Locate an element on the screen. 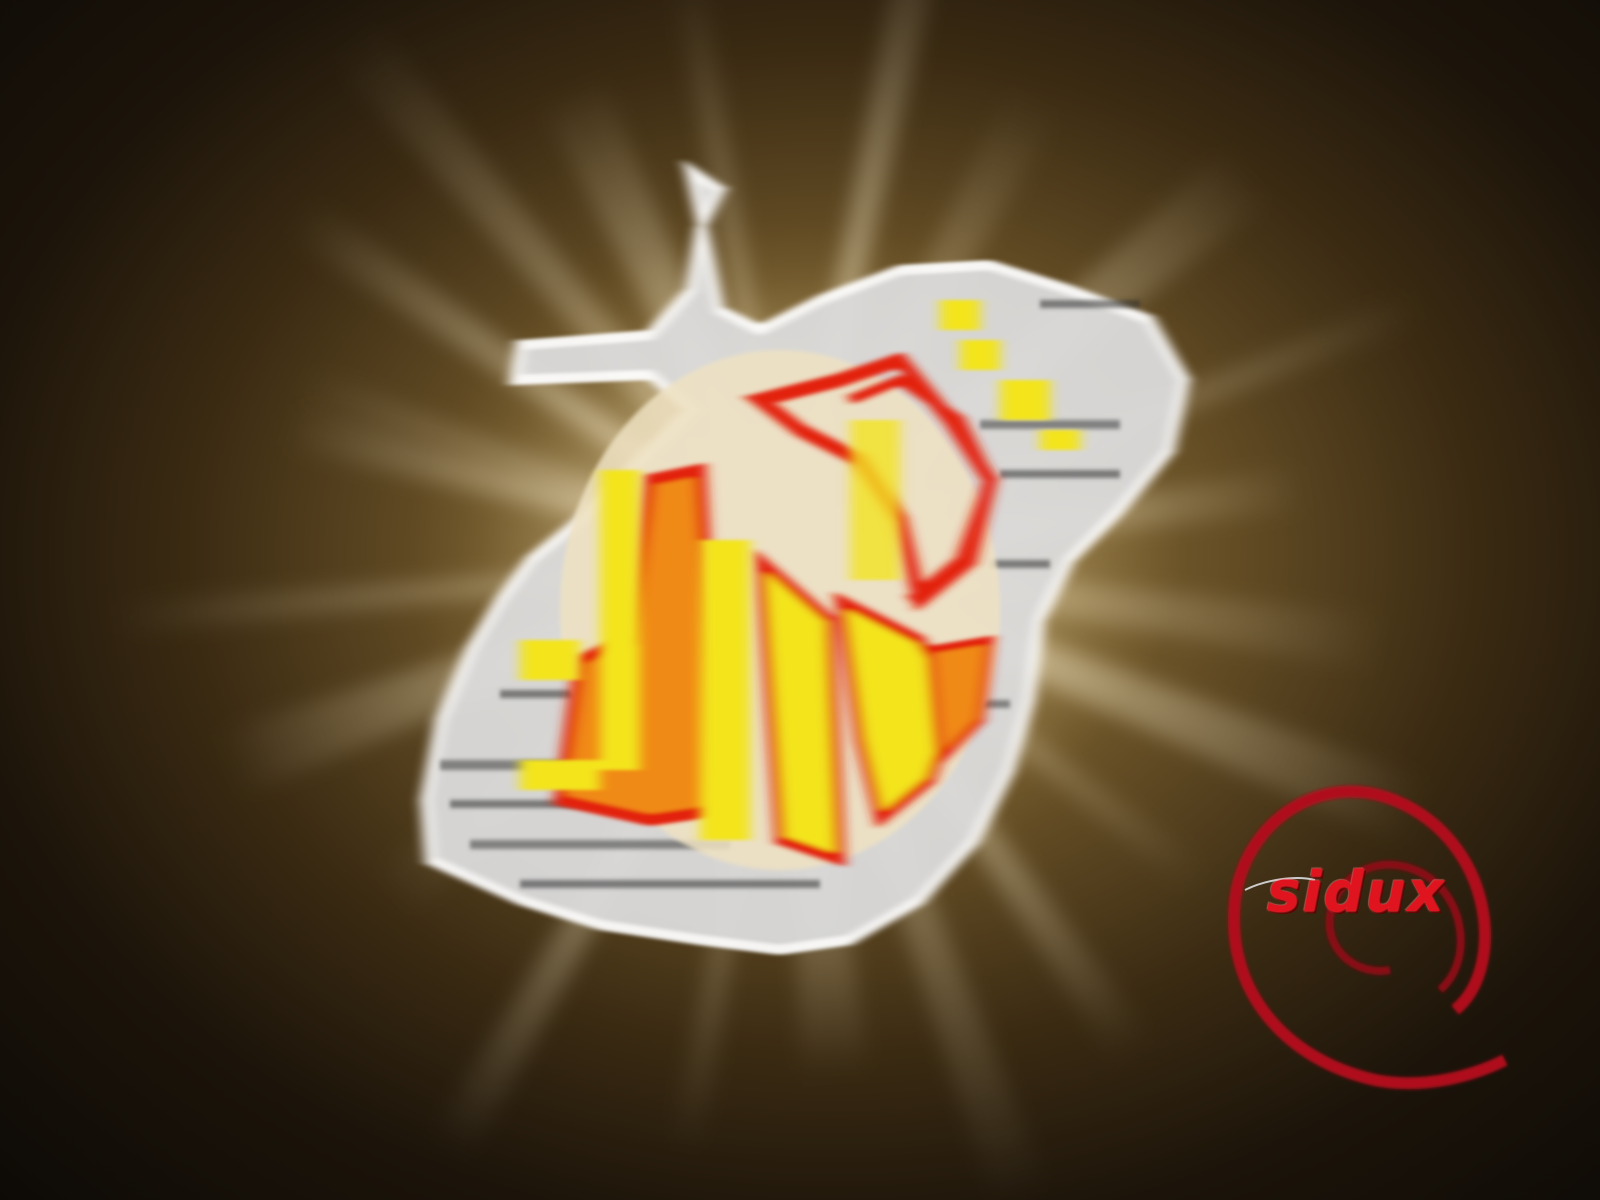 Image resolution: width=1600 pixels, height=1200 pixels. light-ray is located at coordinates (545, 271).